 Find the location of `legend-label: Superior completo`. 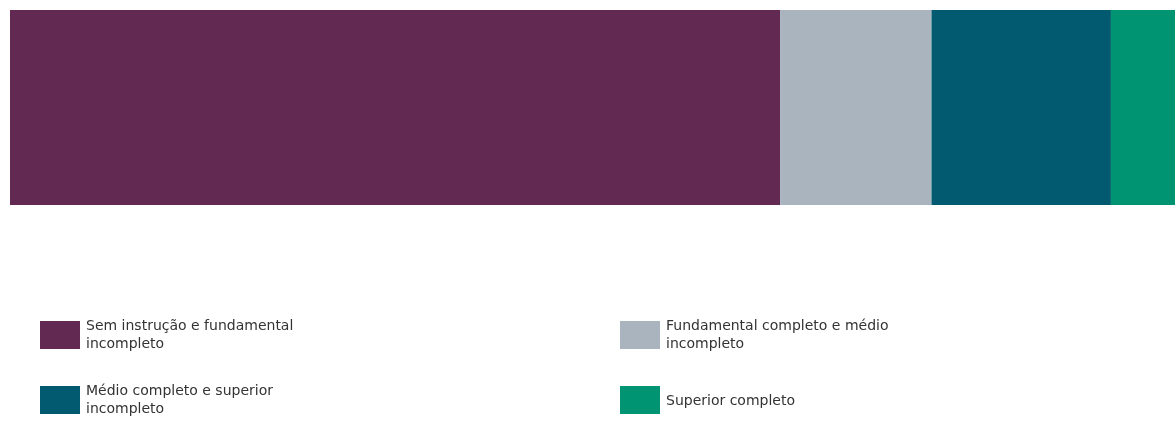

legend-label: Superior completo is located at coordinates (731, 400).